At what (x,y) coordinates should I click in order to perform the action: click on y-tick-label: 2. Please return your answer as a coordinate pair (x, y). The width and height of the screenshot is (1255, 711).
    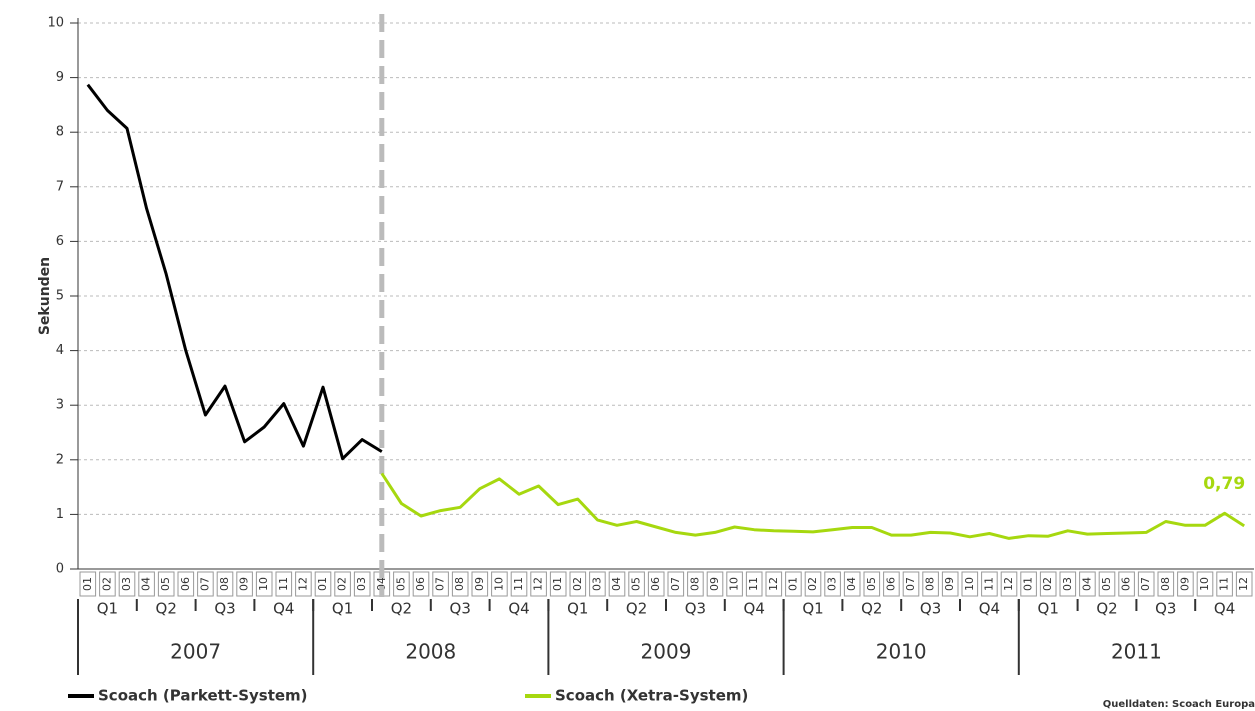
    Looking at the image, I should click on (60, 459).